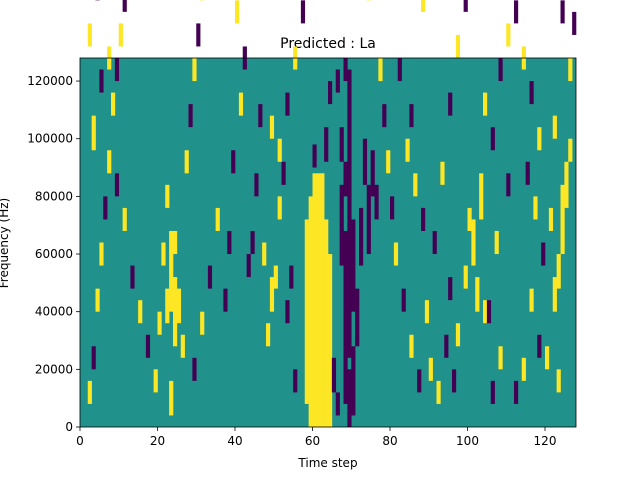 The height and width of the screenshot is (480, 640). What do you see at coordinates (80, 441) in the screenshot?
I see `x-tick-label: 0` at bounding box center [80, 441].